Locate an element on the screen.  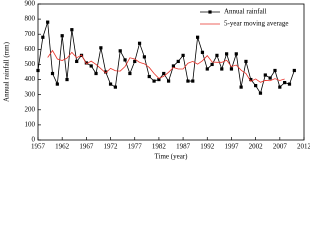
y-tick-label: 600 is located at coordinates (30, 49).